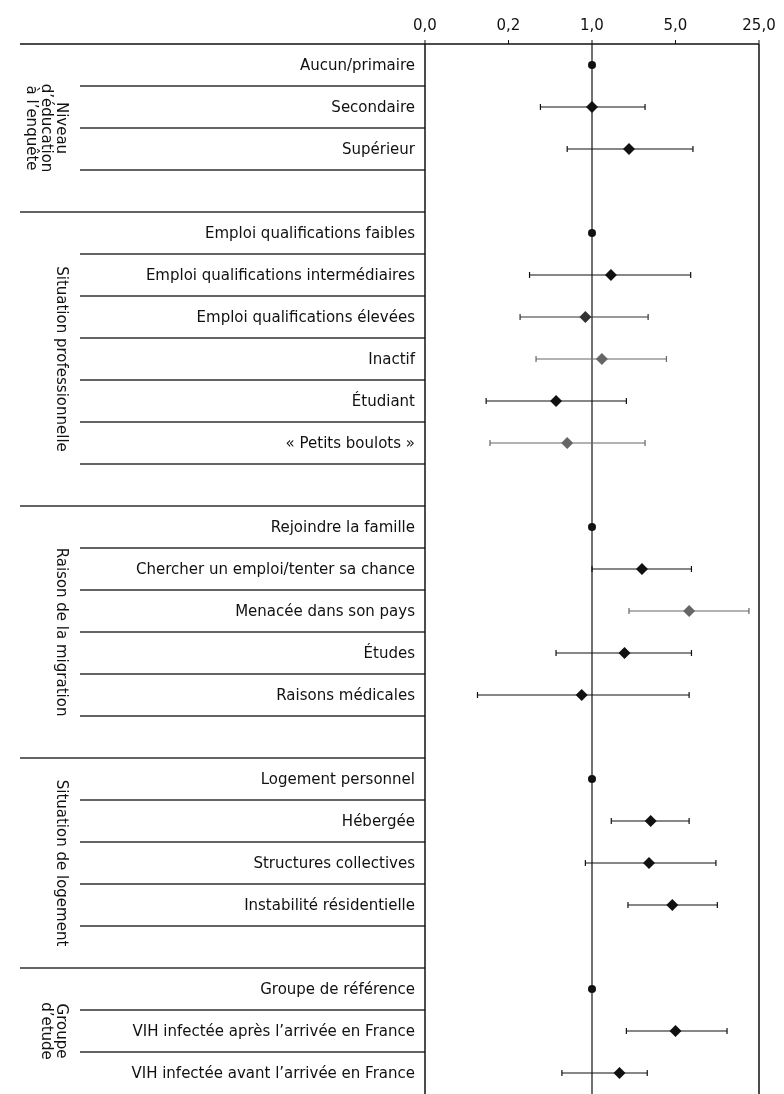  Describe the element at coordinates (325, 610) in the screenshot. I see `y-tick-label: Menacée dans son pays` at that location.